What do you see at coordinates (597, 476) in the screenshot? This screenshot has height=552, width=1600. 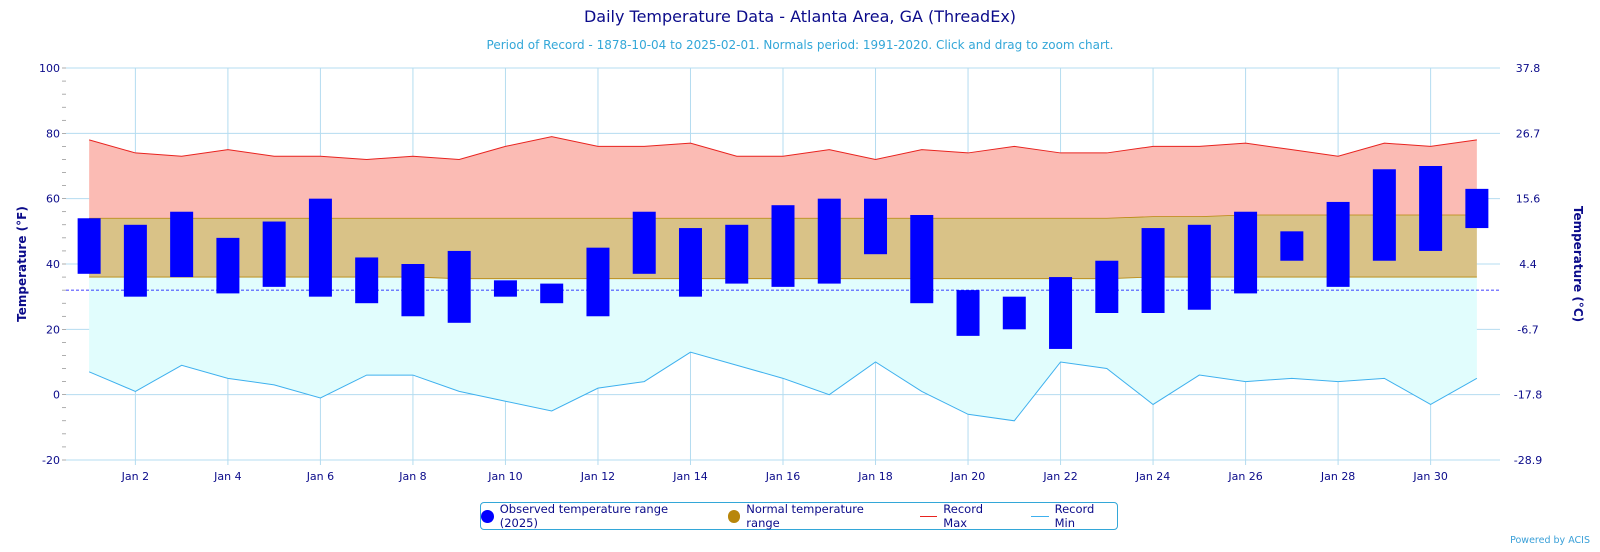 I see `x-axis-tick-label: Jan 12` at bounding box center [597, 476].